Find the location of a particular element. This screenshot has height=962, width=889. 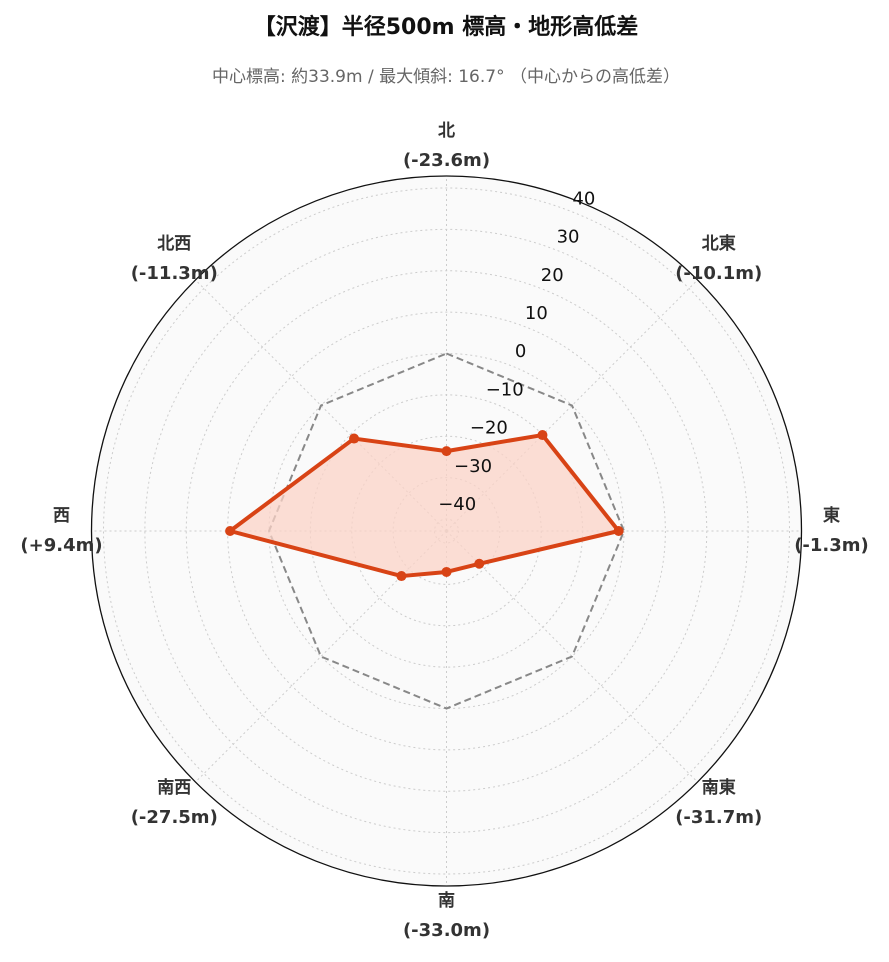

y-tick-label: −30 is located at coordinates (473, 466).